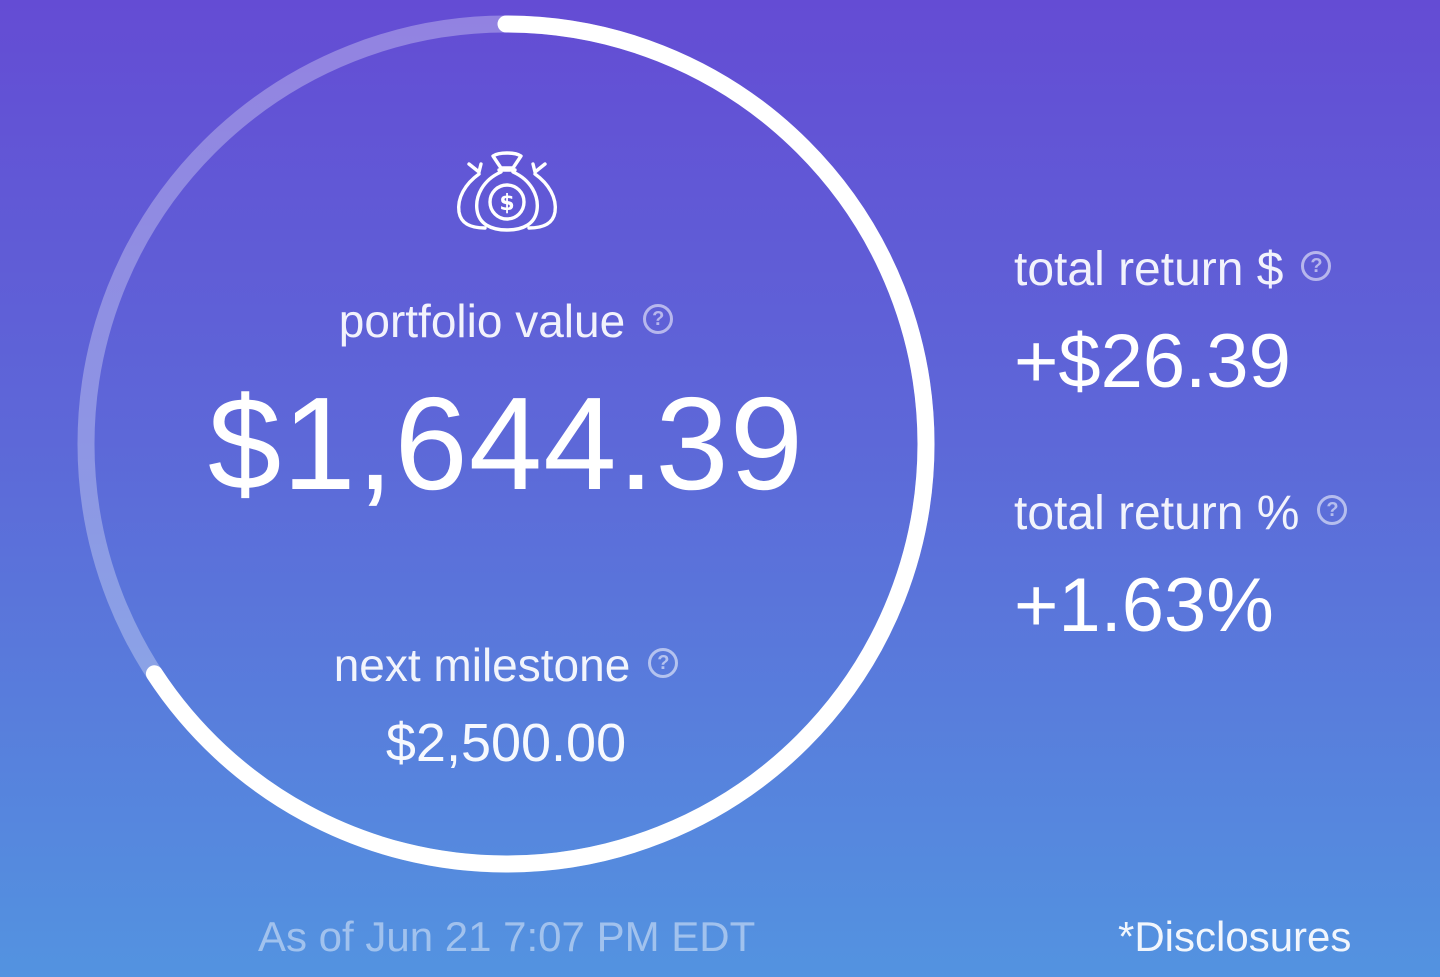 This screenshot has height=977, width=1440. I want to click on total-return-percent-panel: total return %? +1.63%, so click(1181, 567).